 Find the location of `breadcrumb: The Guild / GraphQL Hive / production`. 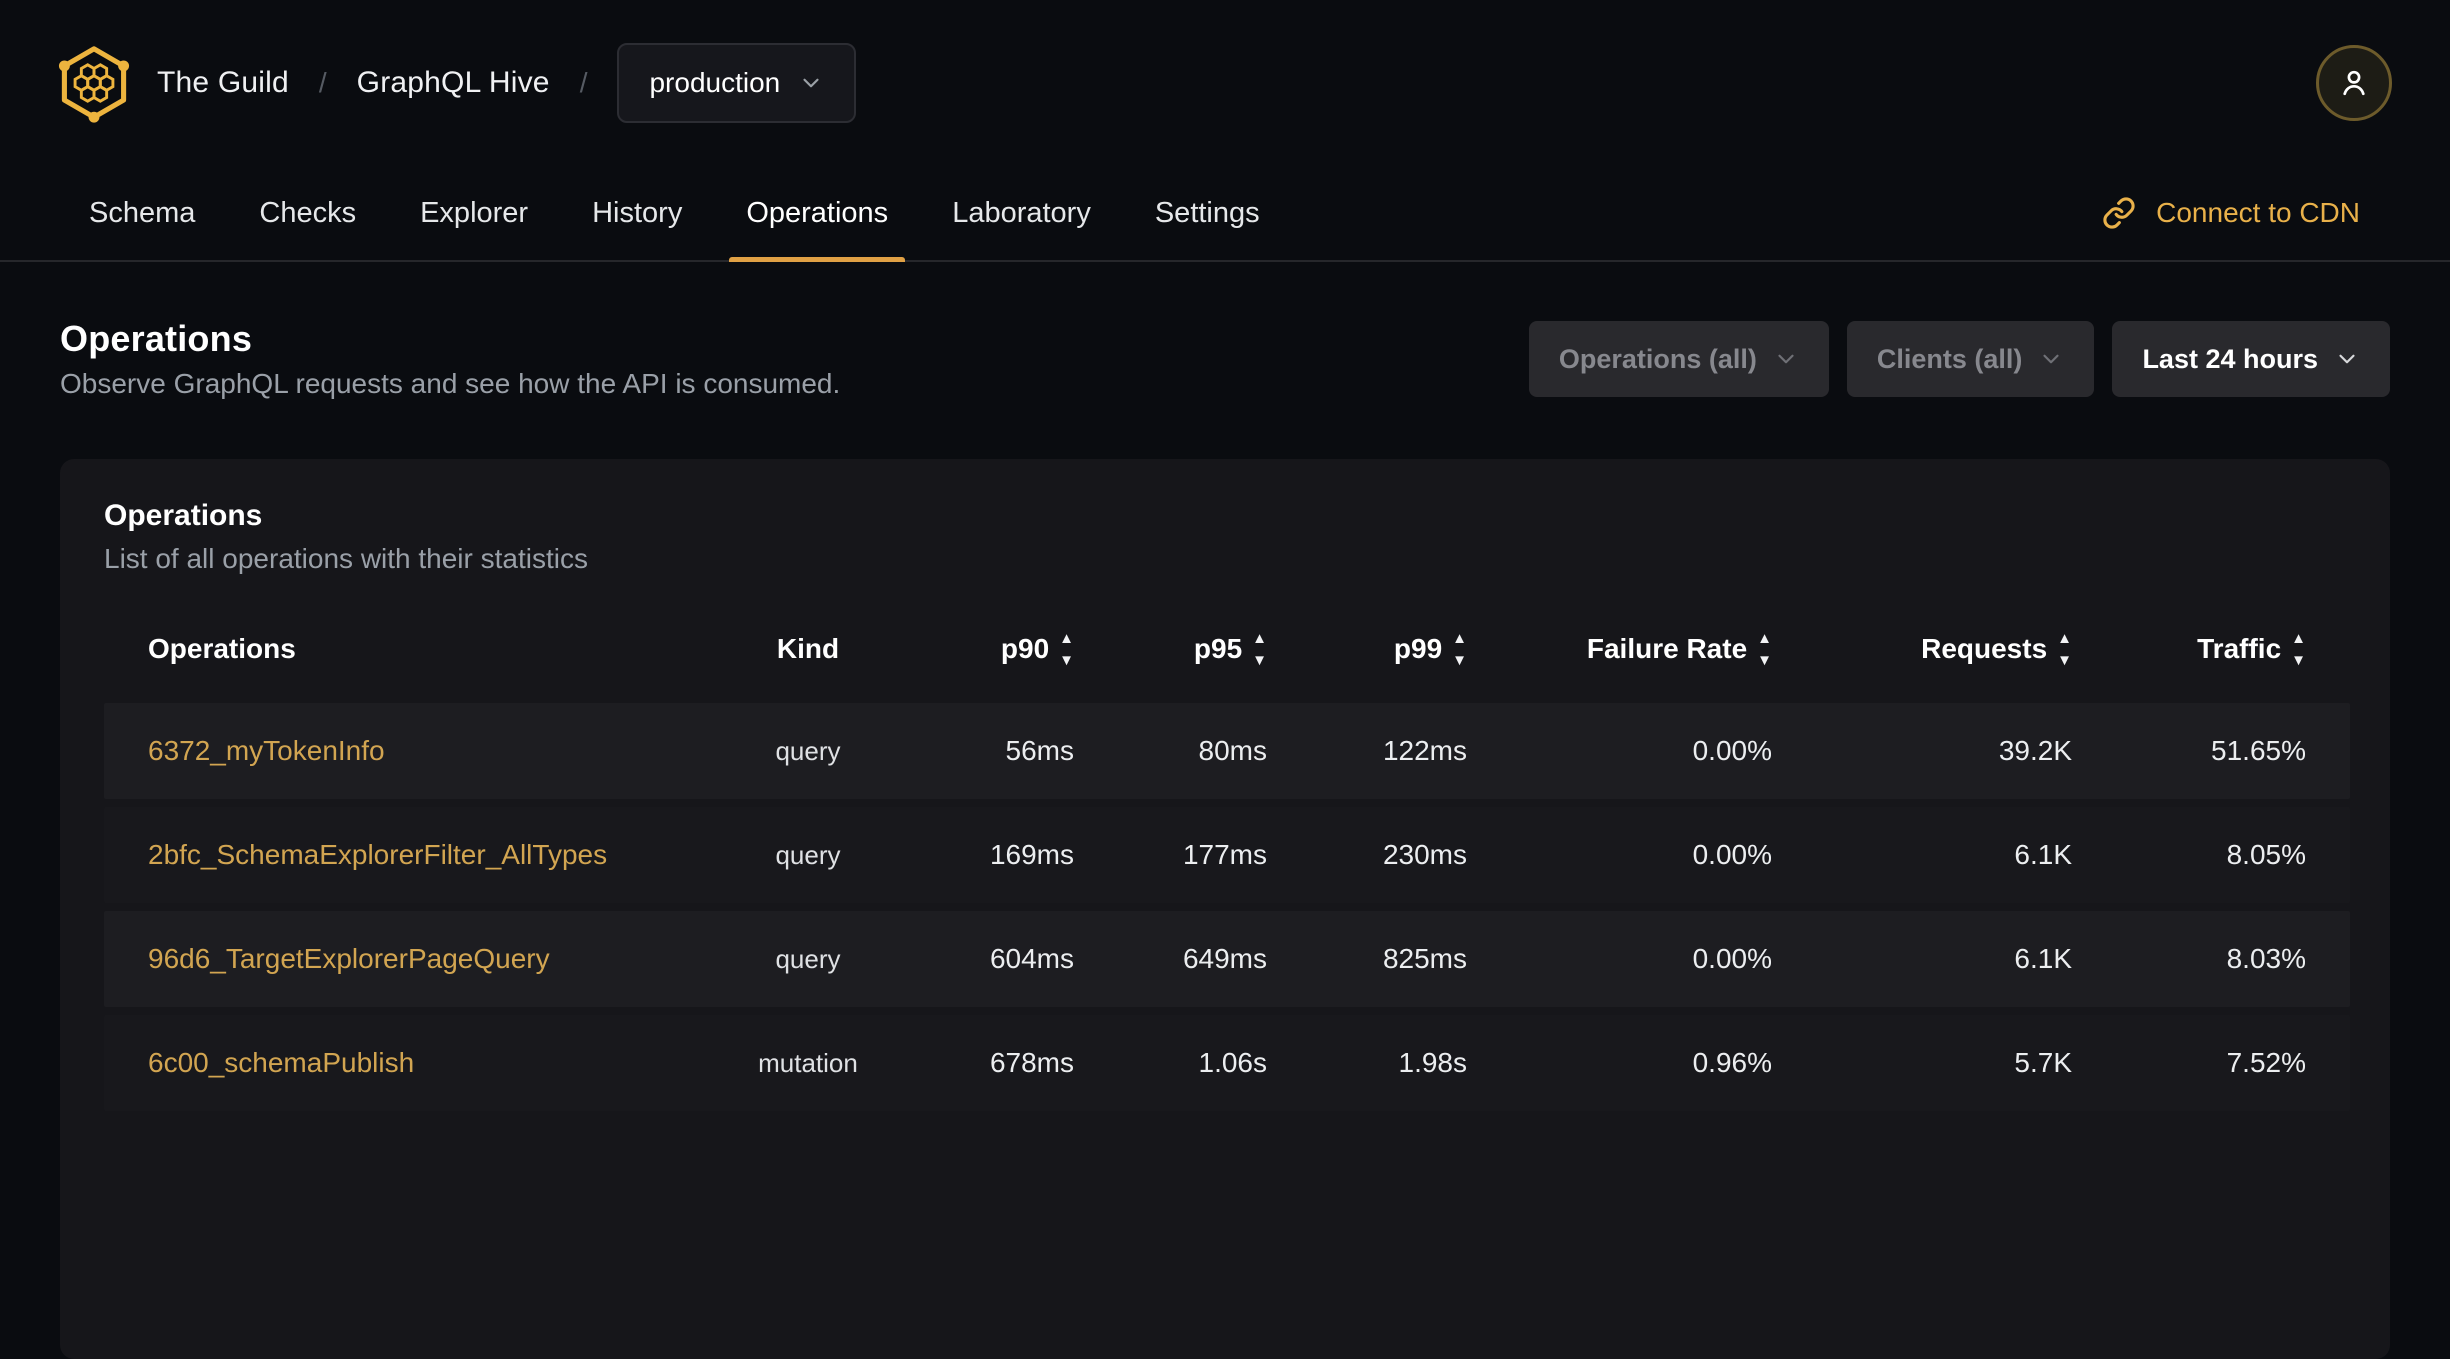

breadcrumb: The Guild / GraphQL Hive / production is located at coordinates (457, 83).